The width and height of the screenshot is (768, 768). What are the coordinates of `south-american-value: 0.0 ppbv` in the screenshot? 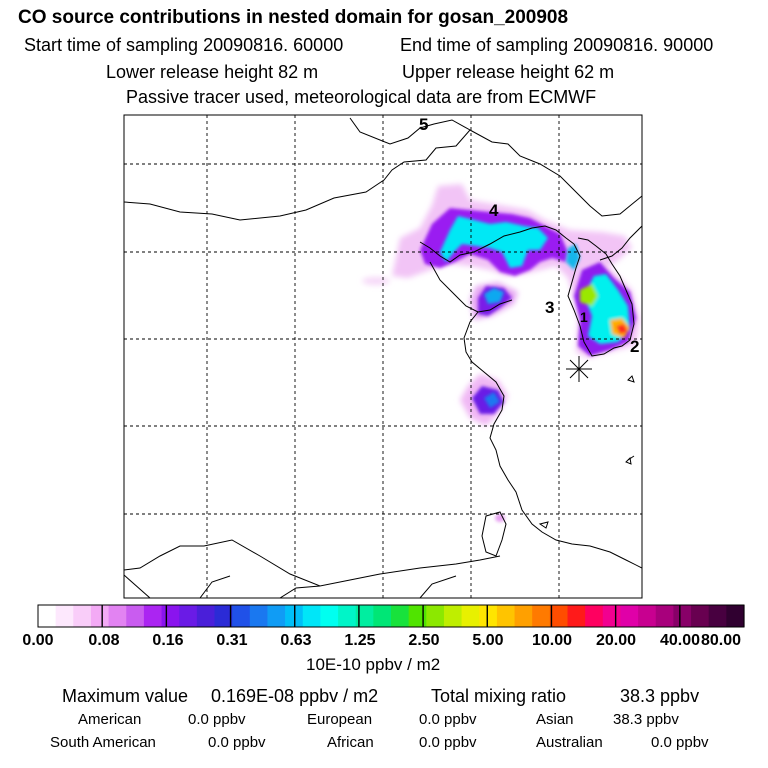 It's located at (237, 742).